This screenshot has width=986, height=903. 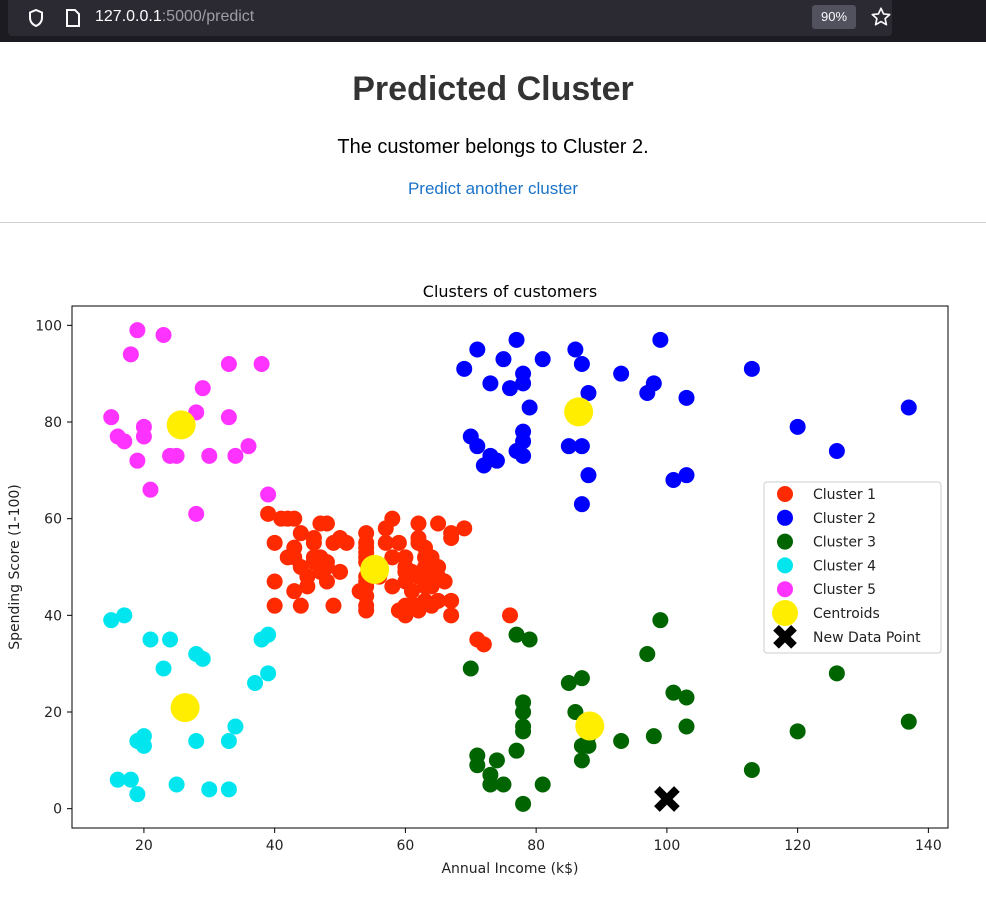 I want to click on chart-legend, so click(x=852, y=567).